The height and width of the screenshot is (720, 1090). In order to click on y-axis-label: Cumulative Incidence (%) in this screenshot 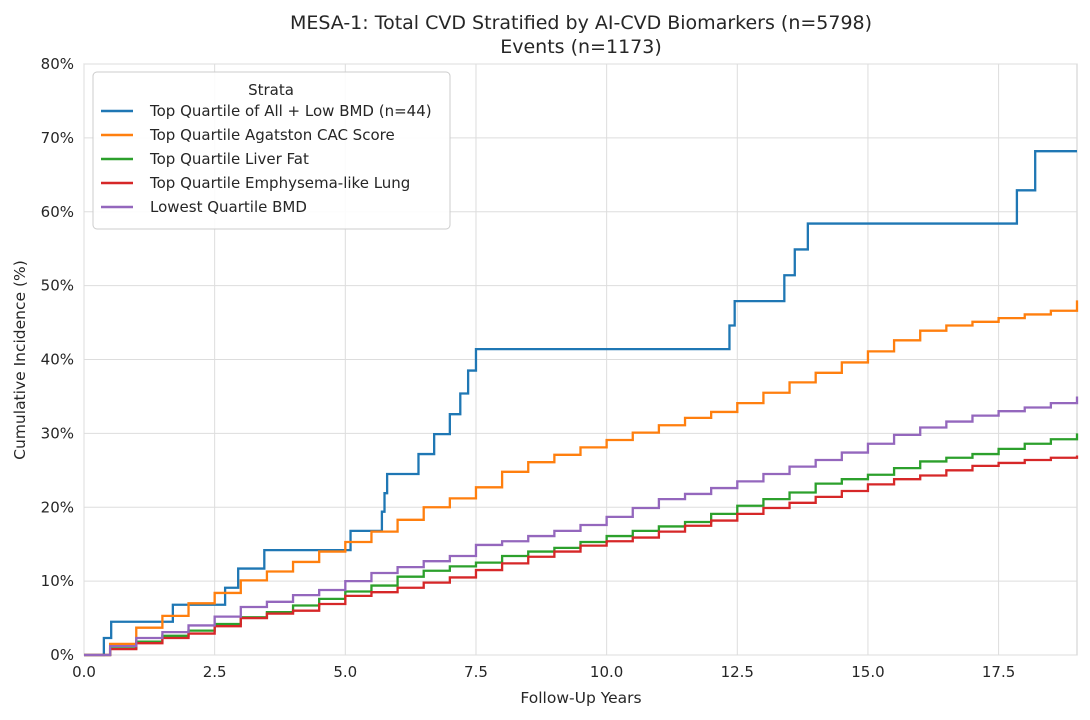, I will do `click(20, 360)`.